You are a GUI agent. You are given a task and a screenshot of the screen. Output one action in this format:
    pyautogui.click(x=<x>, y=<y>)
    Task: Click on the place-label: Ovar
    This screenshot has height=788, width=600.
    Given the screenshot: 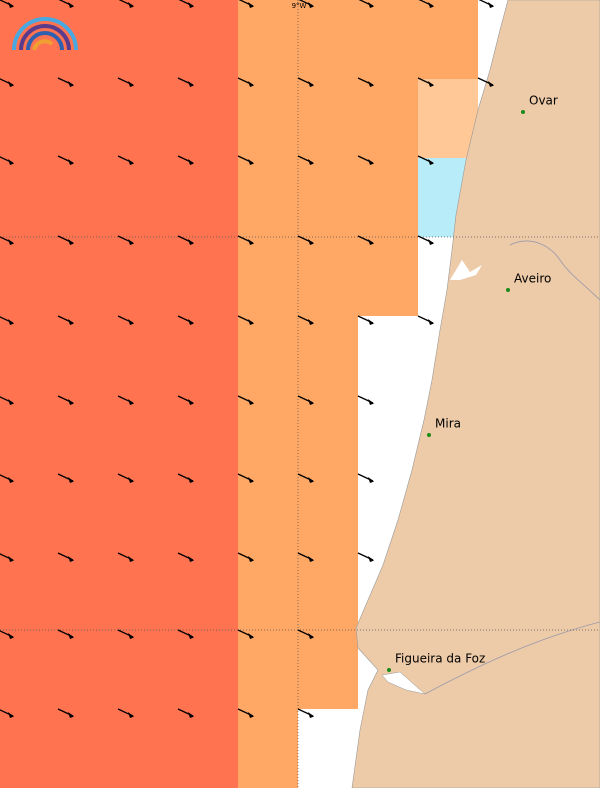 What is the action you would take?
    pyautogui.click(x=543, y=101)
    